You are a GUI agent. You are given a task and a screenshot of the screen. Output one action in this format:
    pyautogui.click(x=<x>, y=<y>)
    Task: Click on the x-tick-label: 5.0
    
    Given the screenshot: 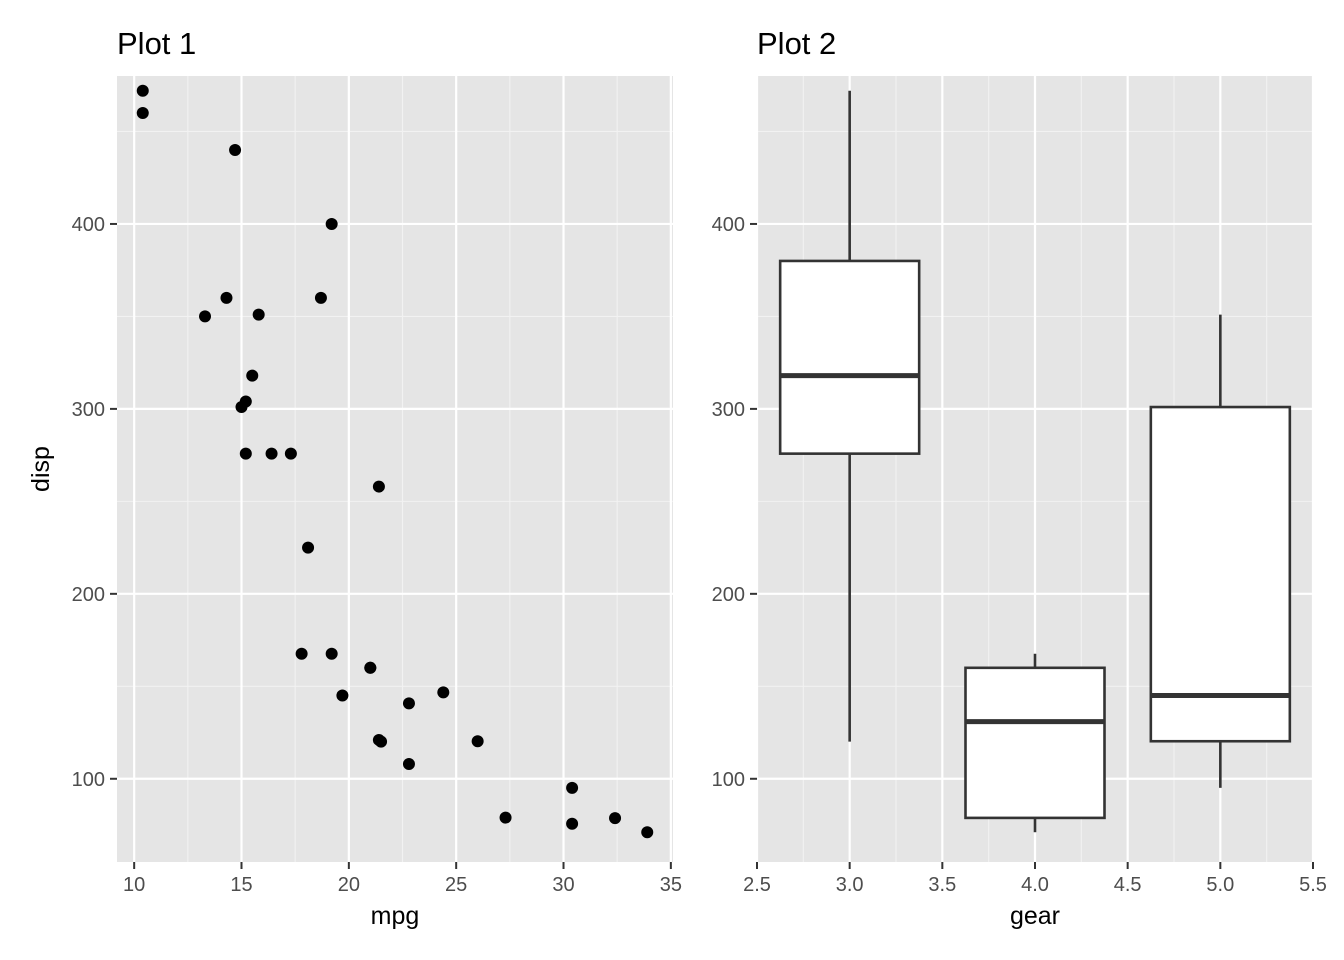 What is the action you would take?
    pyautogui.click(x=1220, y=885)
    